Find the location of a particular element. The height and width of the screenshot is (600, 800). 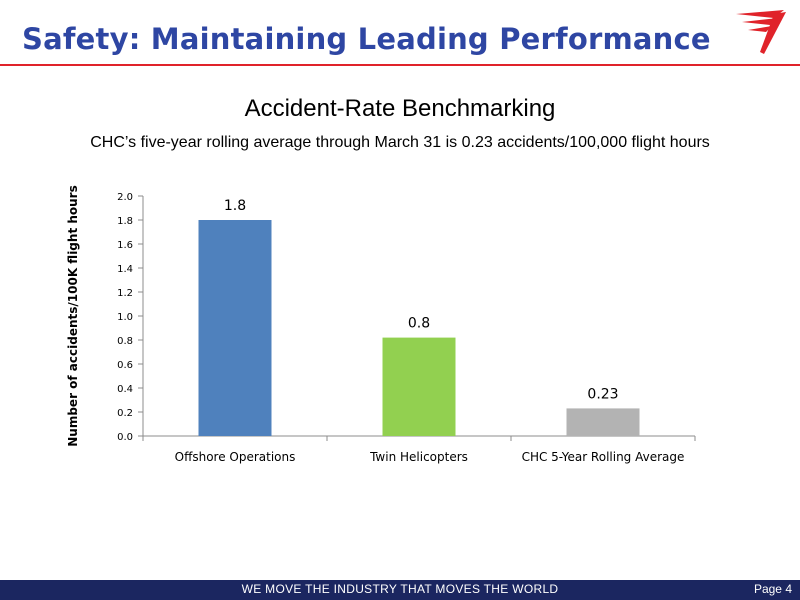

data-label: 0.23 is located at coordinates (602, 394).